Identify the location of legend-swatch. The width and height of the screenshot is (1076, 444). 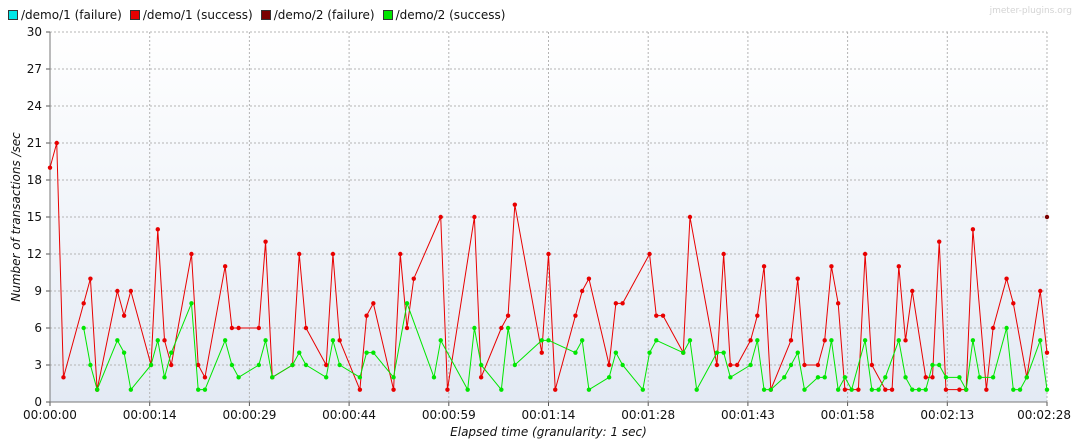
(13, 15).